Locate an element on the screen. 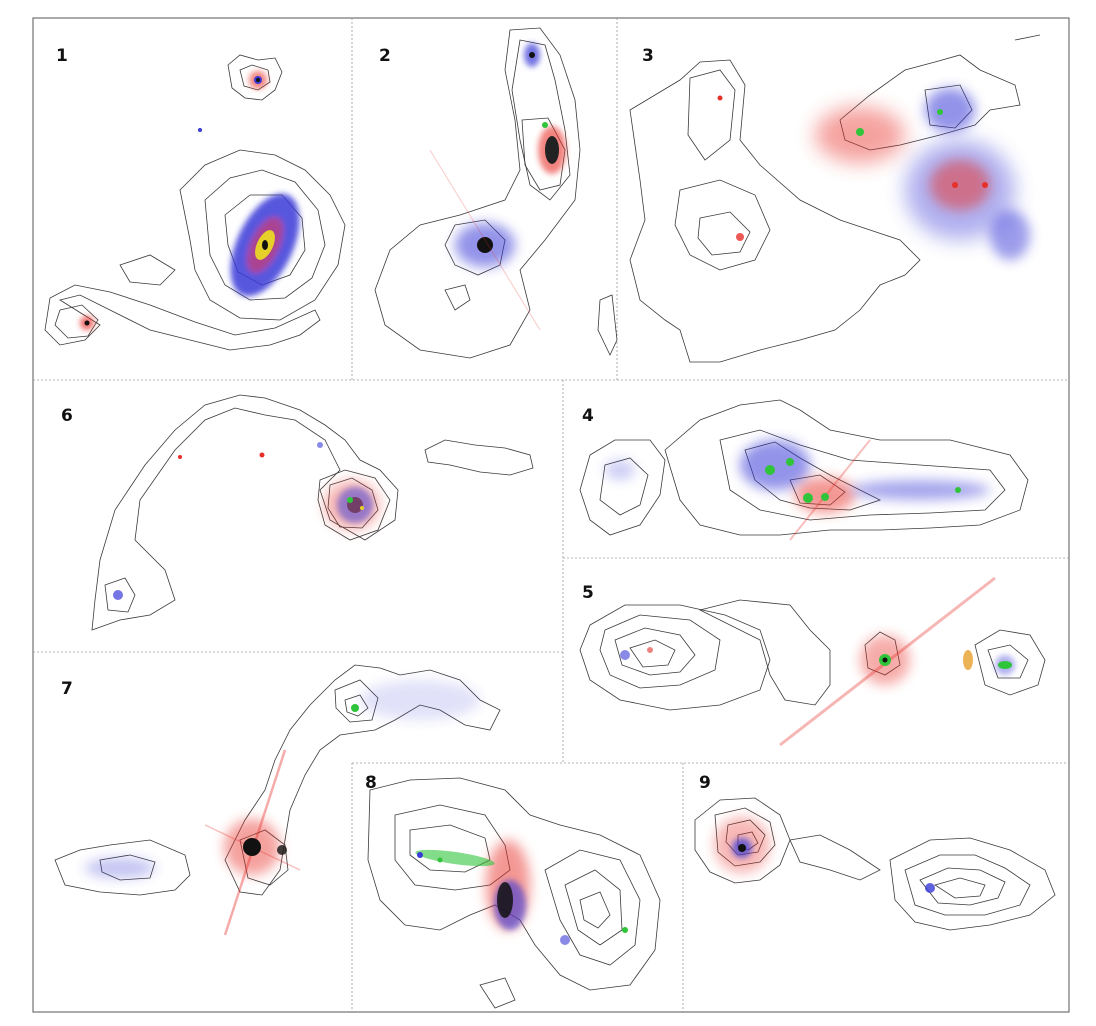 Image resolution: width=1096 pixels, height=1026 pixels. panel-1-image is located at coordinates (195, 202).